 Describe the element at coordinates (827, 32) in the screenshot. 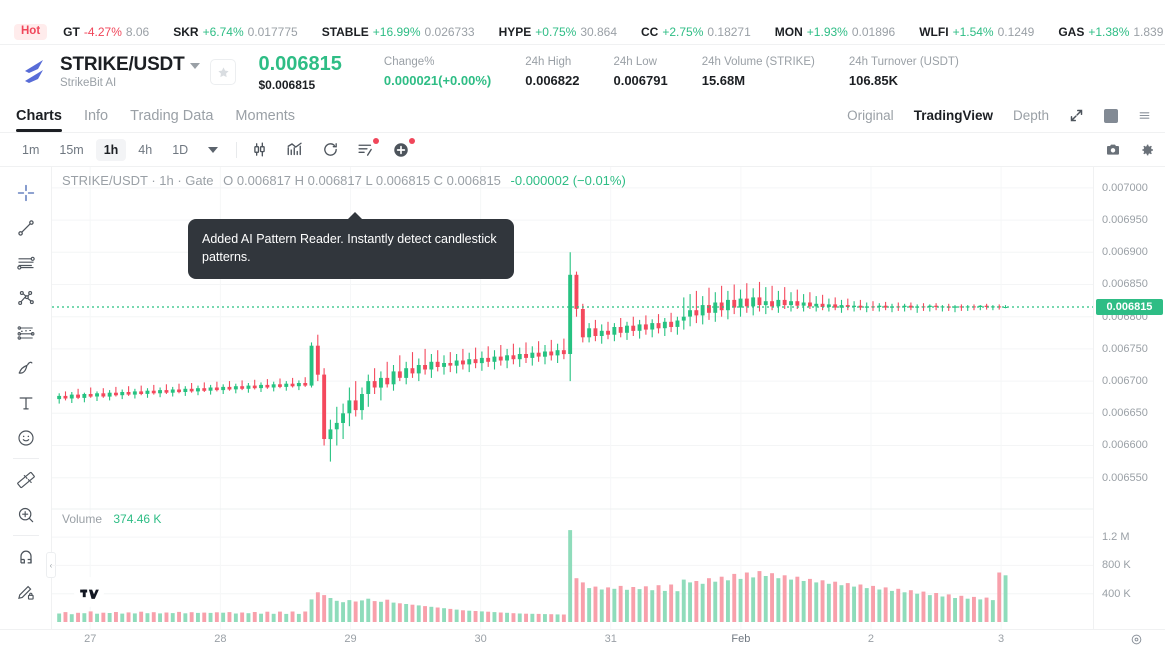

I see `ticker-change: +1.93%` at that location.